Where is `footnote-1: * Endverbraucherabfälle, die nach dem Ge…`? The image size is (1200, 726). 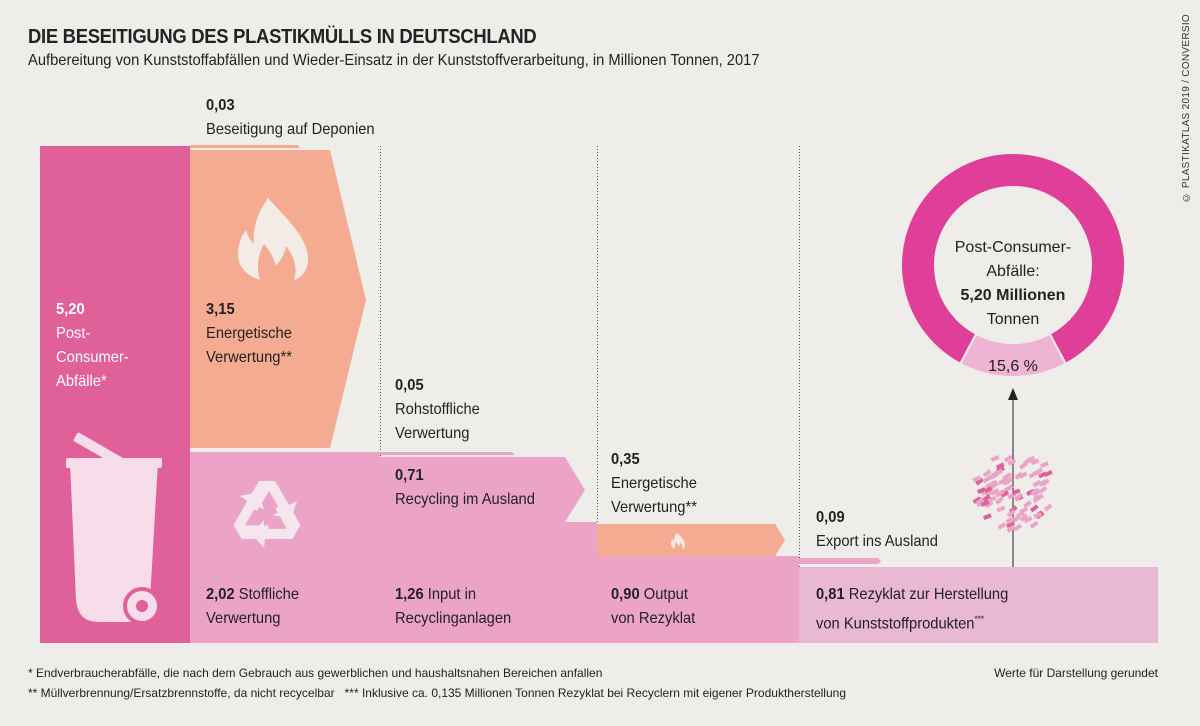 footnote-1: * Endverbraucherabfälle, die nach dem Ge… is located at coordinates (315, 673).